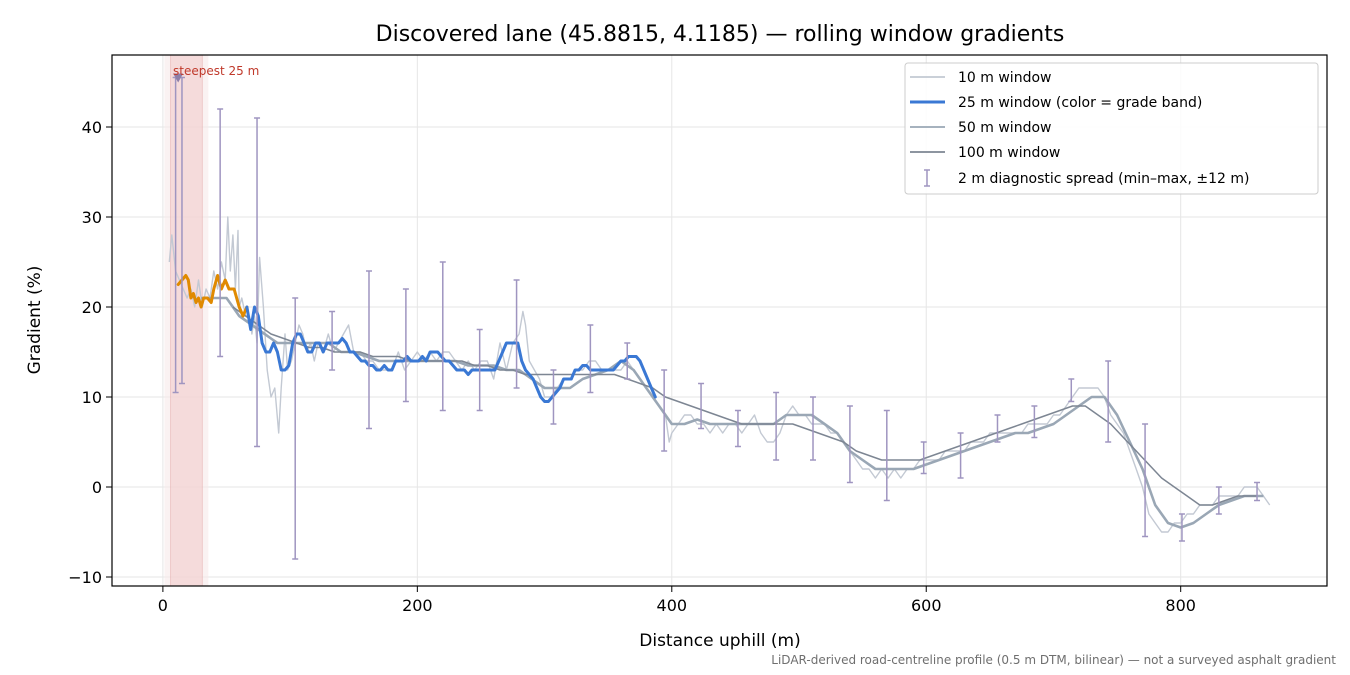  Describe the element at coordinates (92, 127) in the screenshot. I see `y-tick-label: 40` at that location.